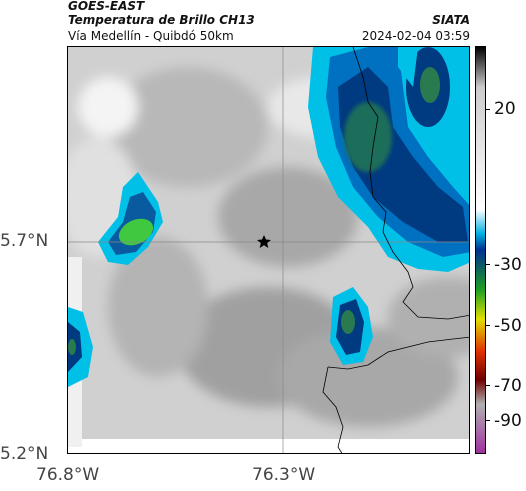 This screenshot has height=491, width=526. What do you see at coordinates (508, 421) in the screenshot?
I see `colorbar-tick-label: -90` at bounding box center [508, 421].